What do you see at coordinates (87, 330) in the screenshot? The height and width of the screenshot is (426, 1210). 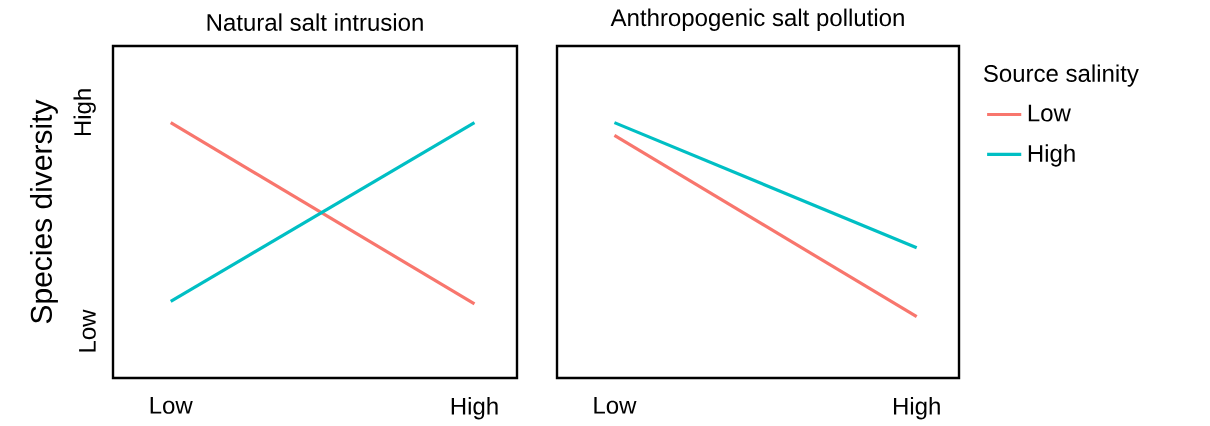 I see `text: Low` at bounding box center [87, 330].